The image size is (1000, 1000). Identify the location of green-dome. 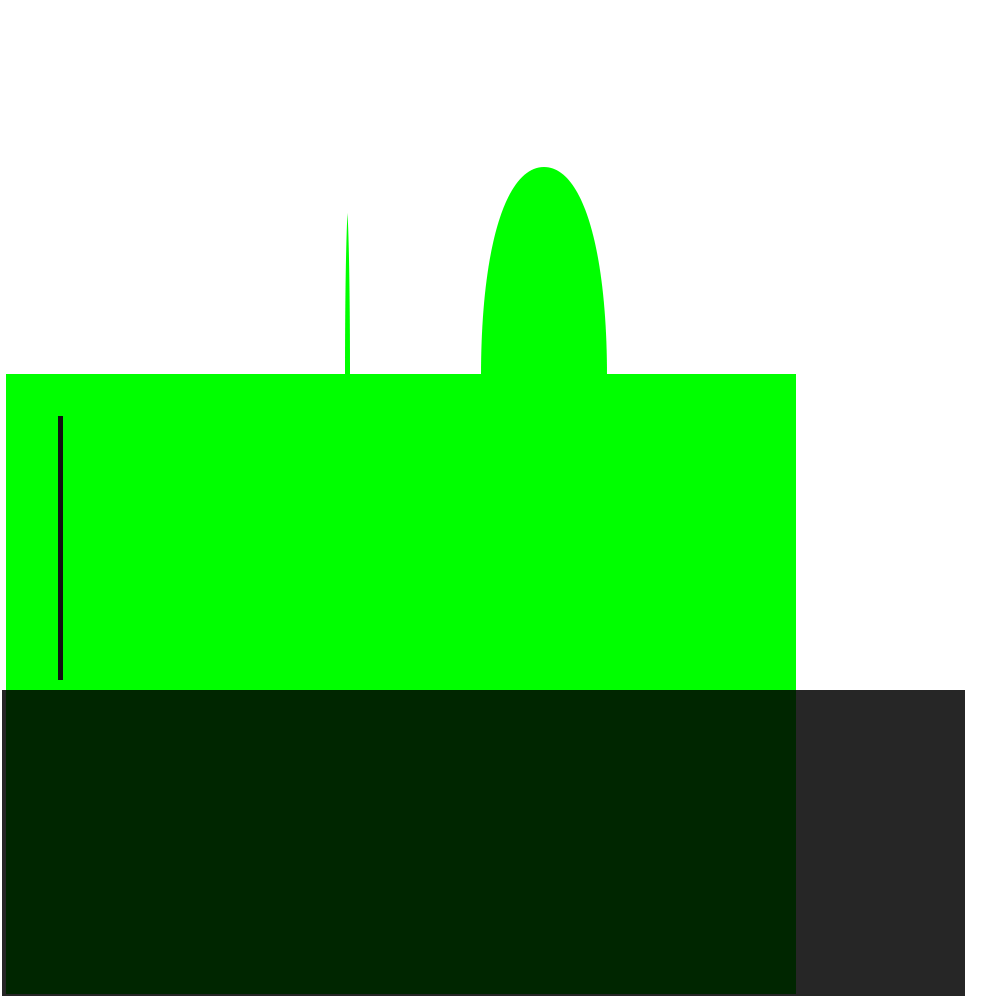
(544, 271).